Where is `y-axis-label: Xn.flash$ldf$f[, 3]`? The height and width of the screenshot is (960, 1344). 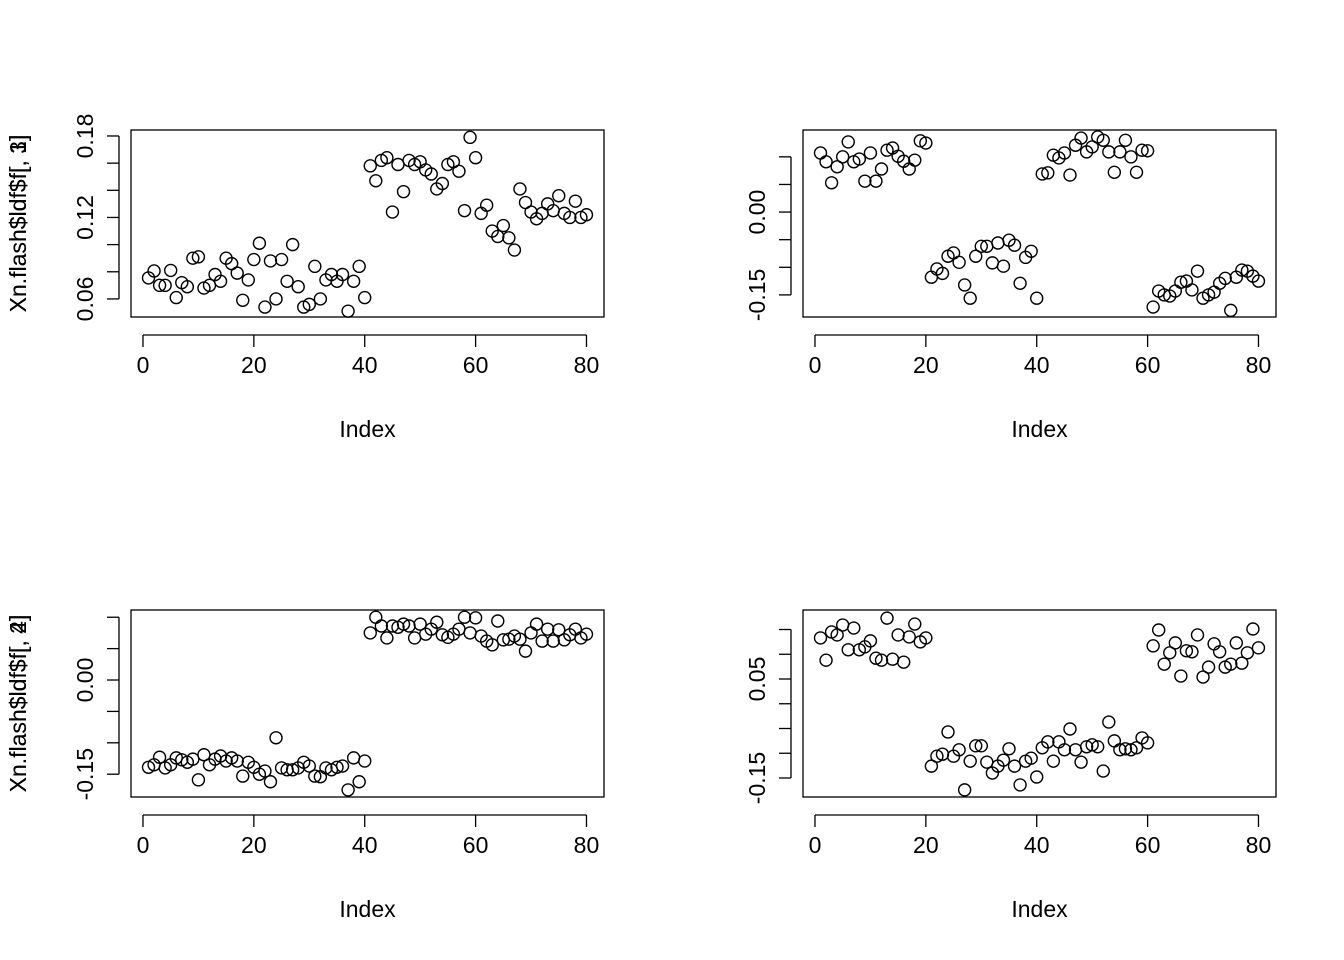
y-axis-label: Xn.flash$ldf$f[, 3] is located at coordinates (18, 224).